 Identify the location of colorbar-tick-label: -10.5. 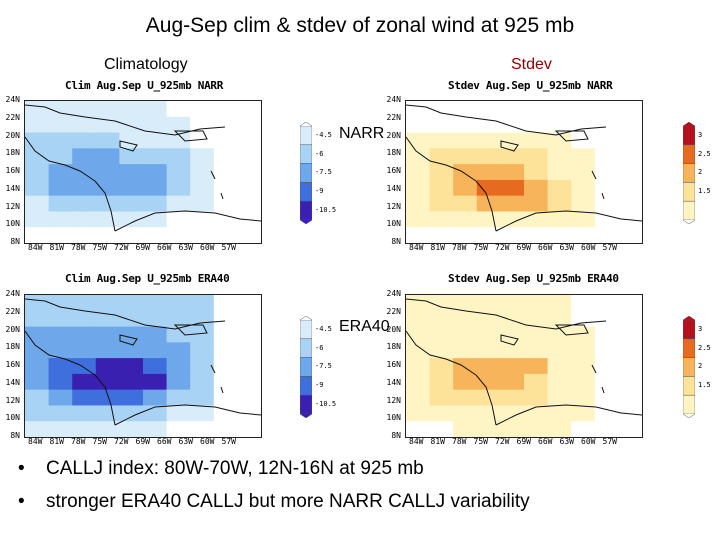
(326, 404).